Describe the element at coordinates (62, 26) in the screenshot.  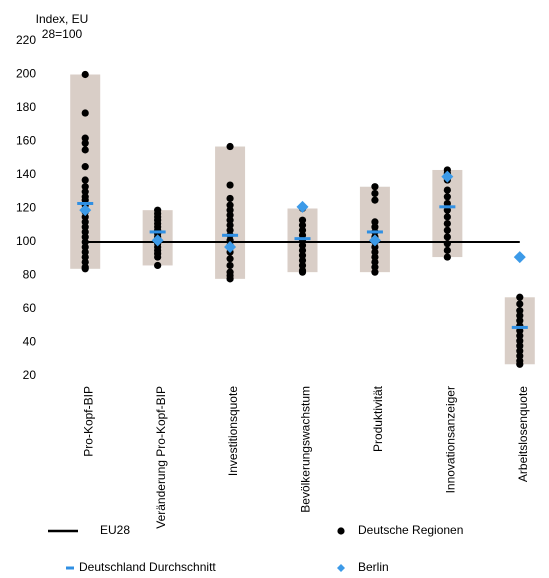
I see `y-axis-title: Index, EU 28=100` at that location.